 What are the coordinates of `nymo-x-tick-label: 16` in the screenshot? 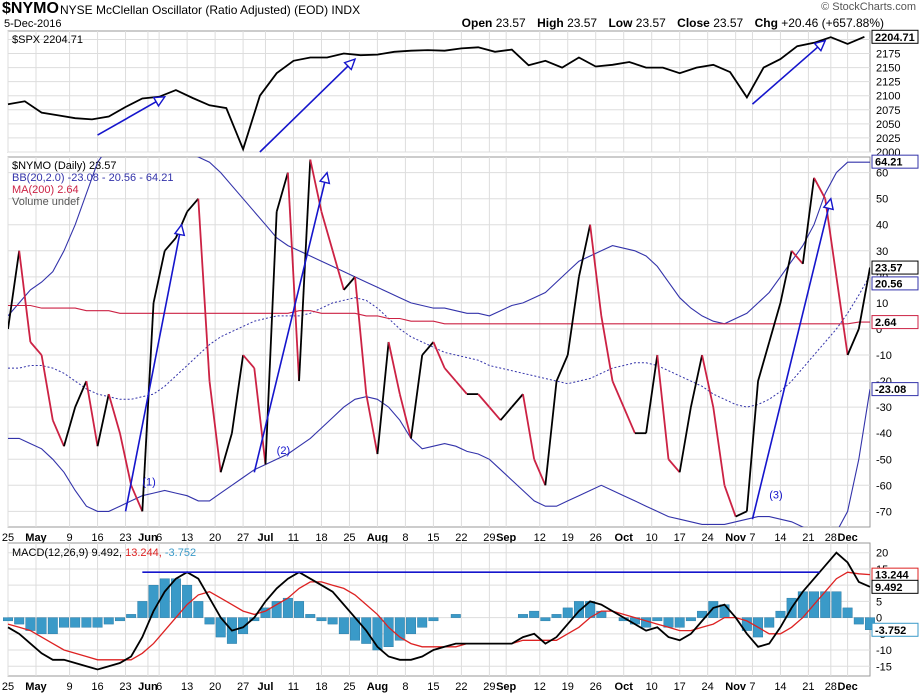 It's located at (97, 538).